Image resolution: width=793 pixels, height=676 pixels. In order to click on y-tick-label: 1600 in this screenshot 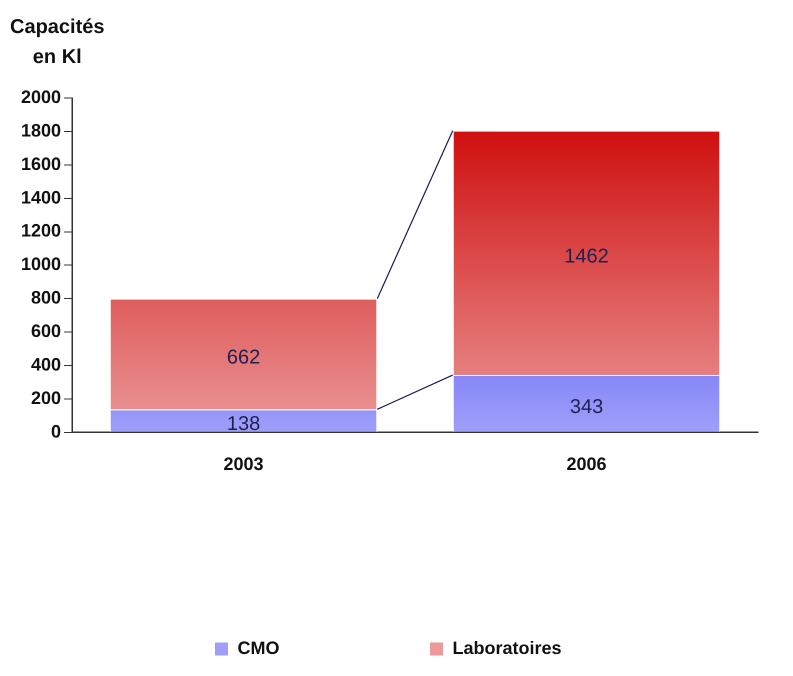, I will do `click(41, 164)`.